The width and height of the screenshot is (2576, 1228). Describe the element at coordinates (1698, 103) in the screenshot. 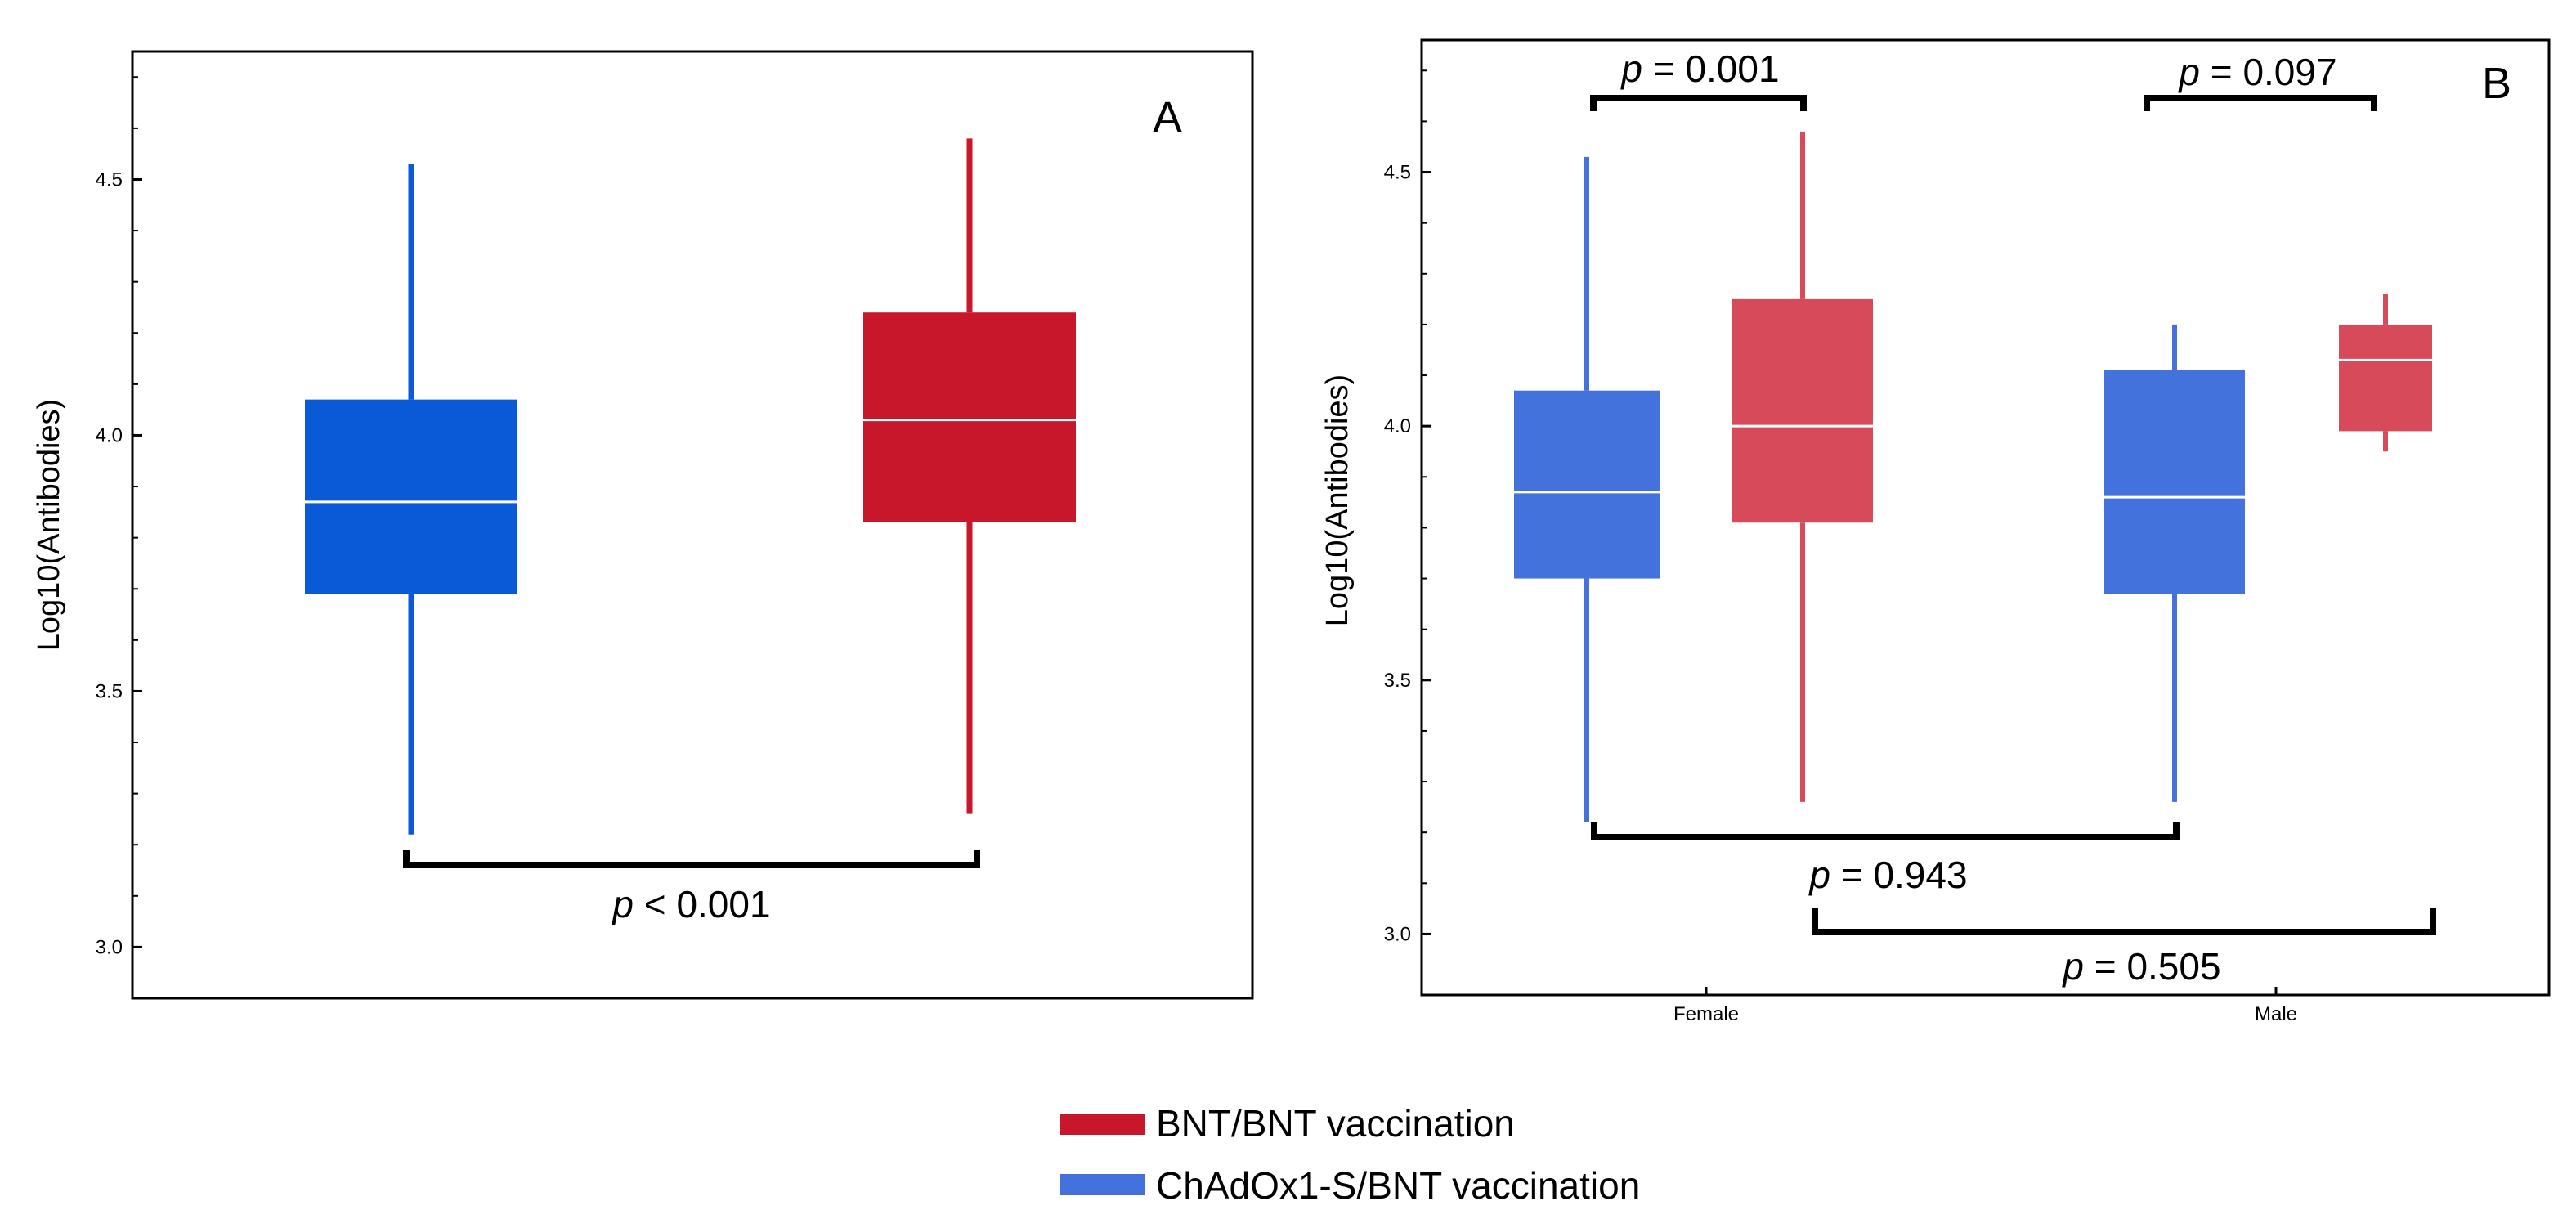

I see `panel-b-bracket-female` at that location.